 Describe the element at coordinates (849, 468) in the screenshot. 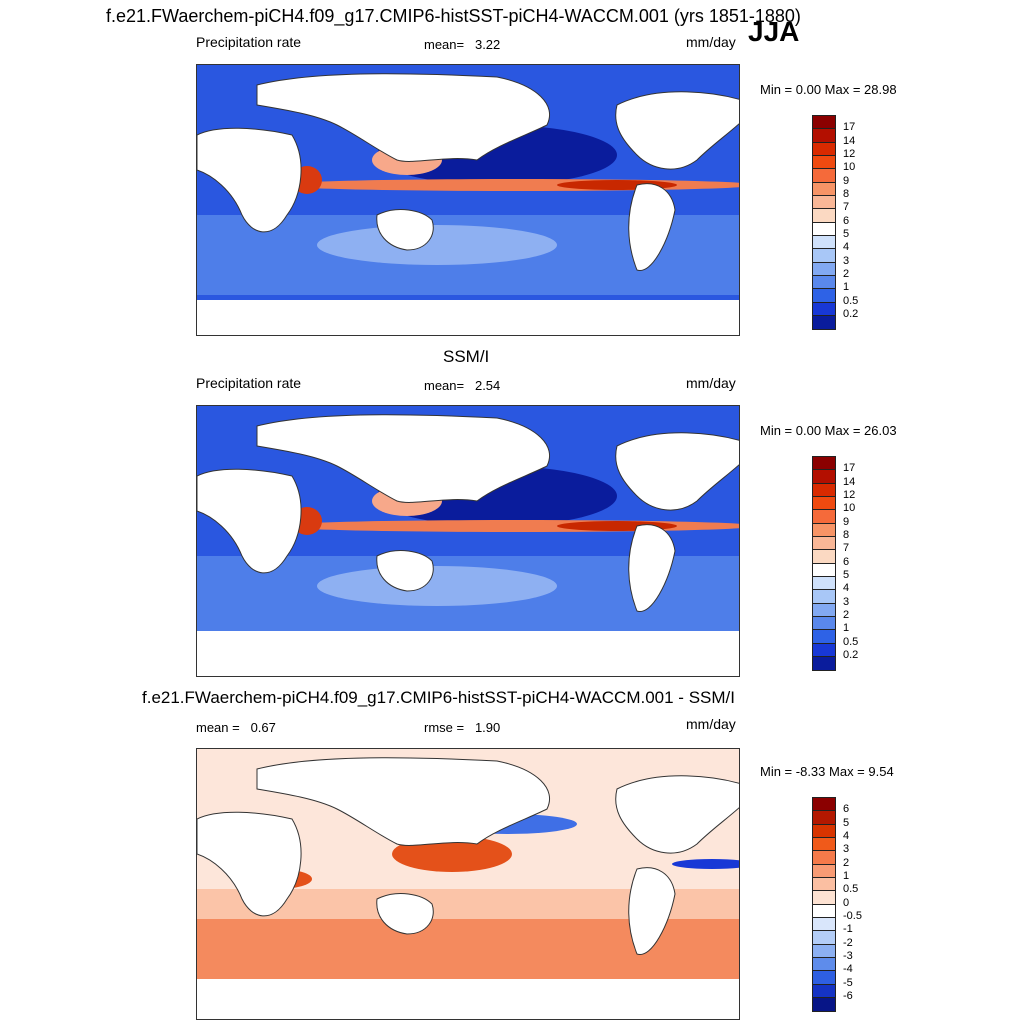

I see `colorbar-label: 17` at that location.